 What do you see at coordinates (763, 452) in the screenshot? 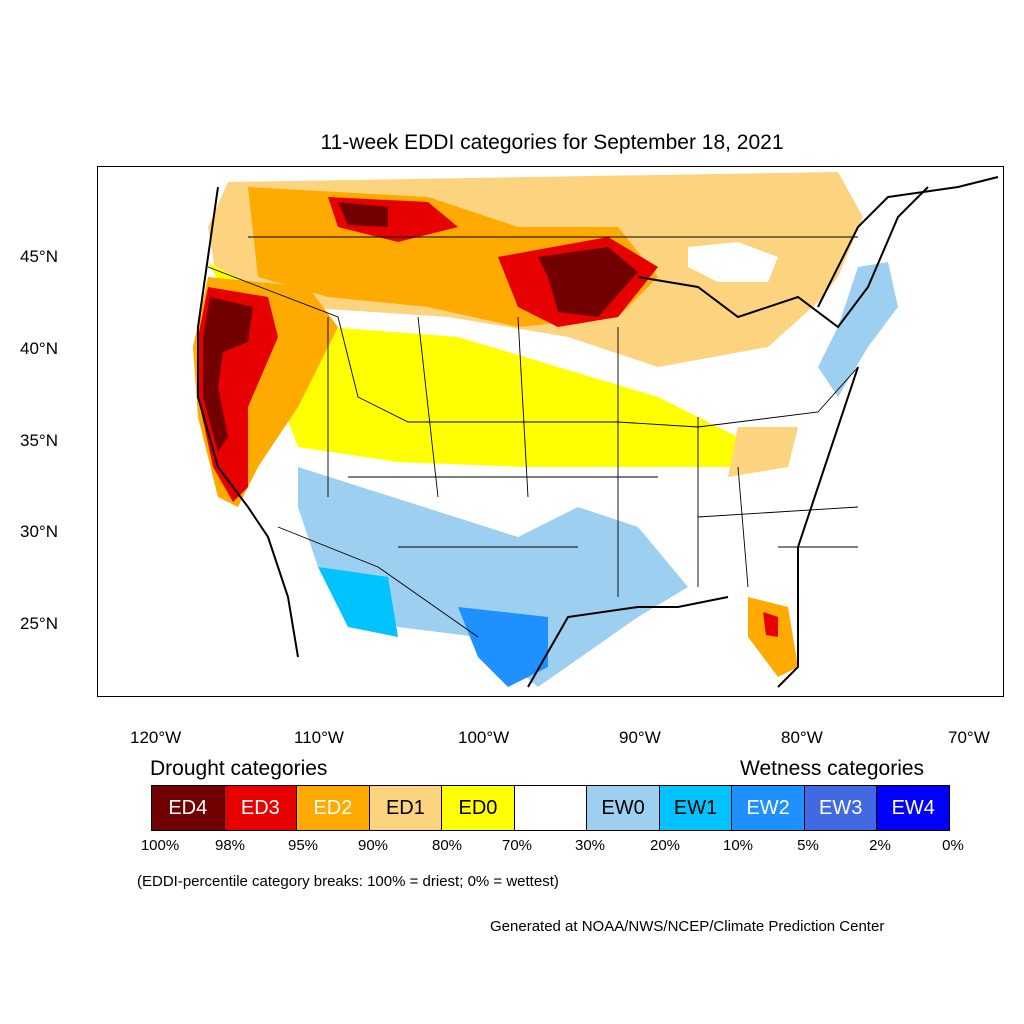
I see `appalachia-ed2` at bounding box center [763, 452].